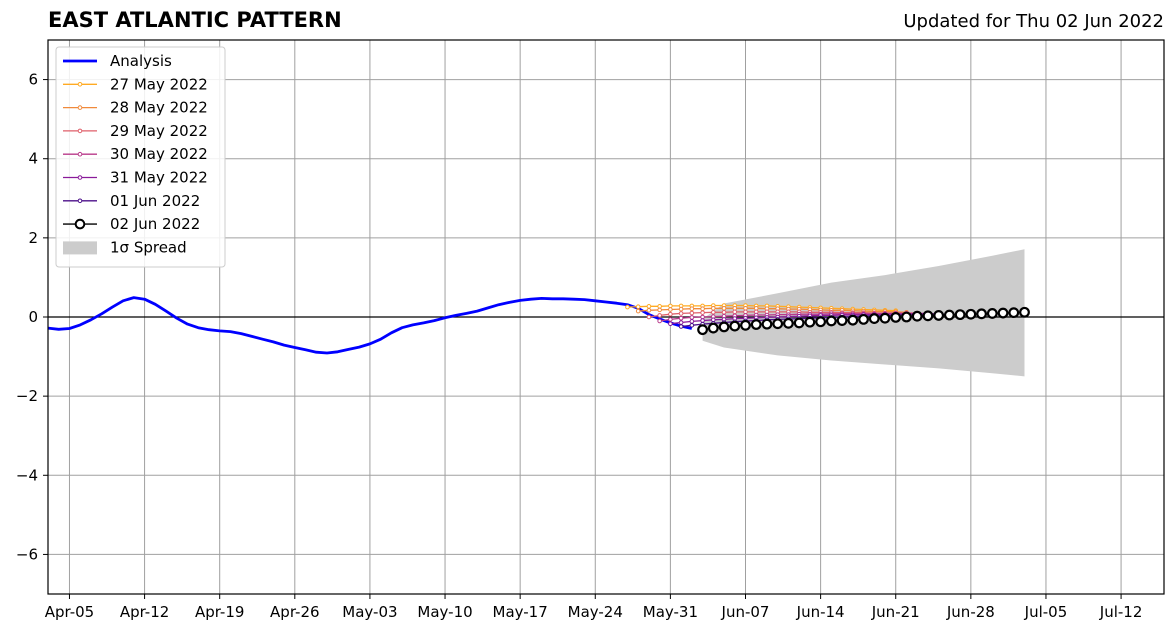  Describe the element at coordinates (159, 108) in the screenshot. I see `legend-label: 28 May 2022` at that location.